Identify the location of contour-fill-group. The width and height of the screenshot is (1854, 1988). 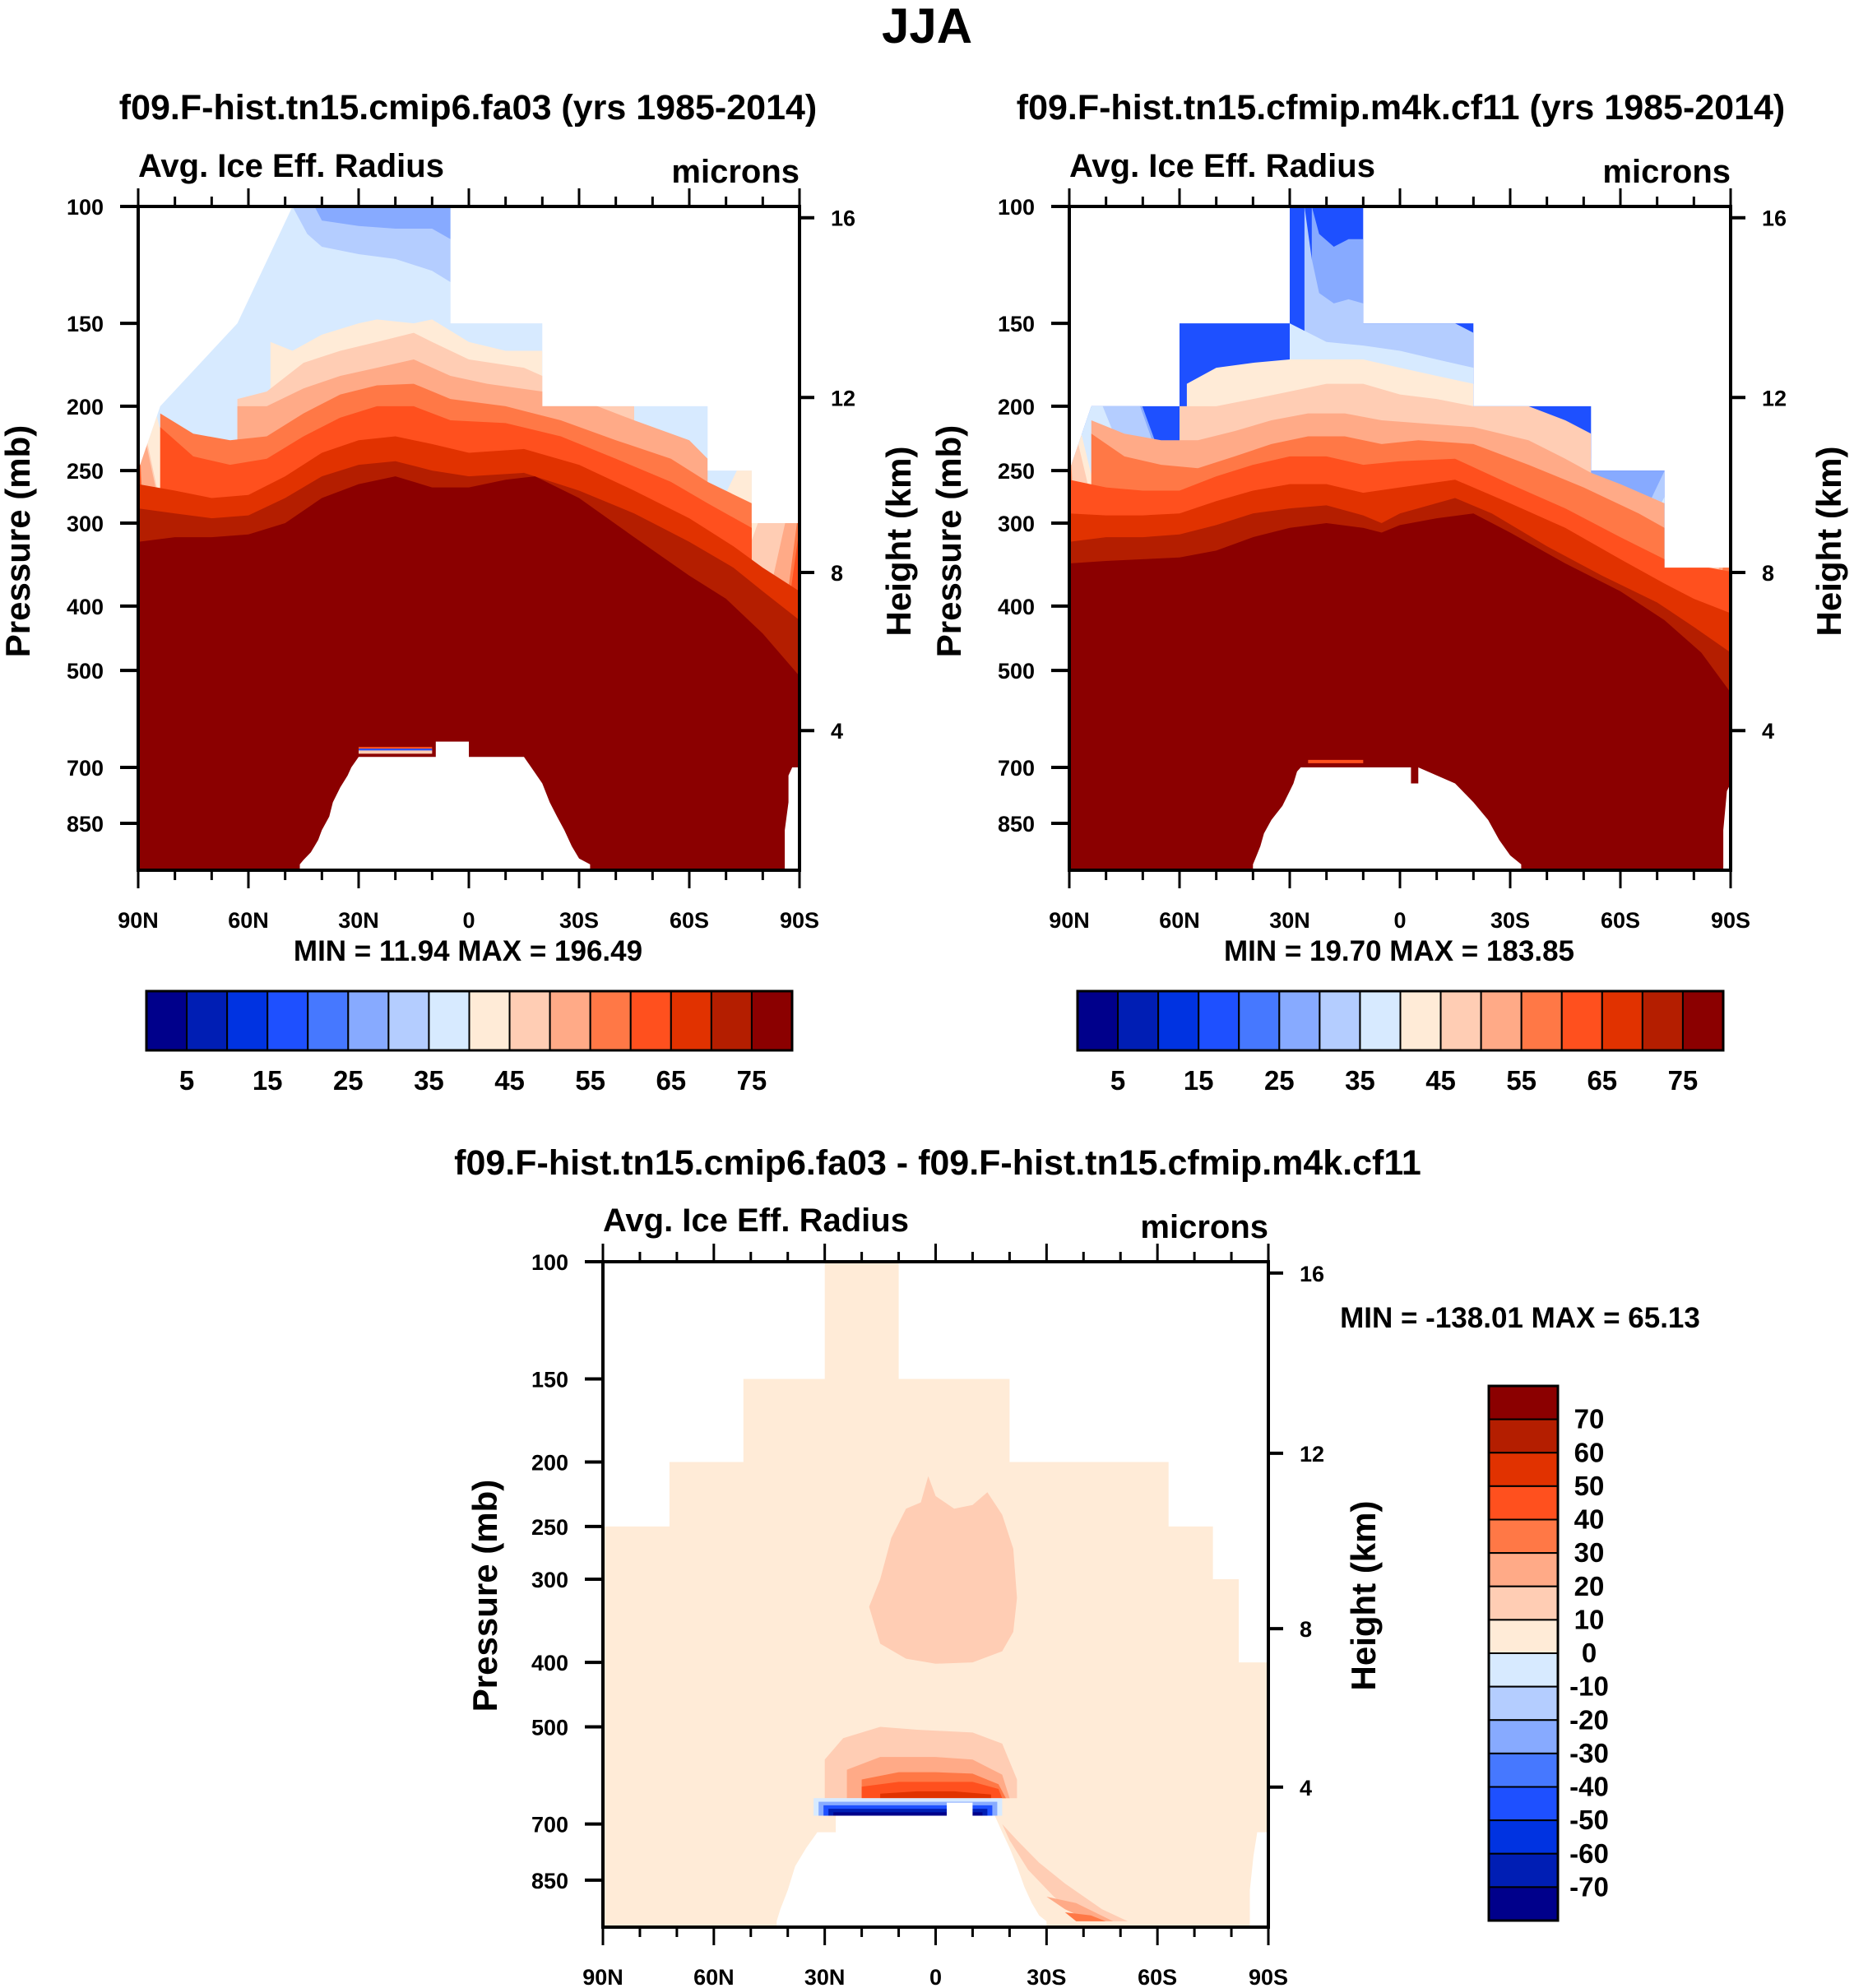
(469, 538).